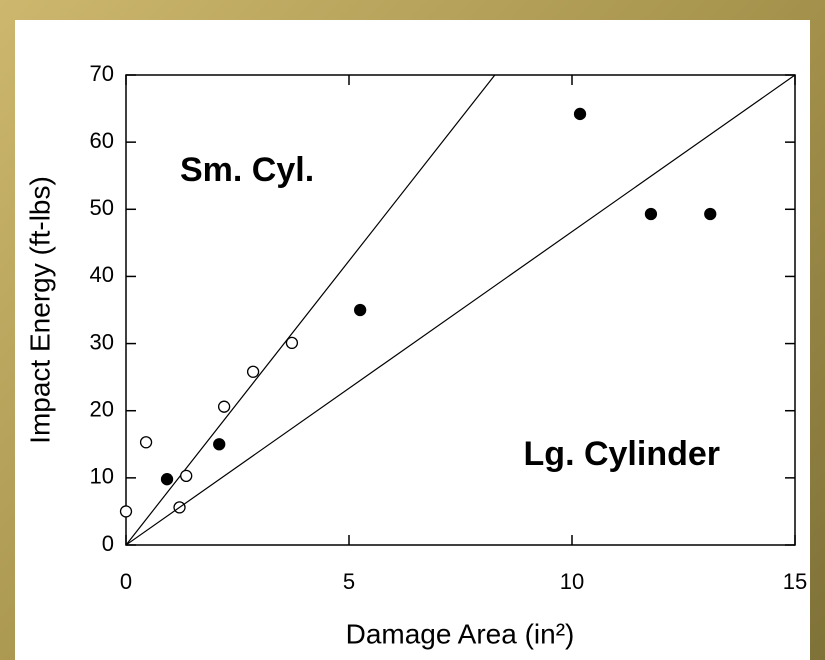  What do you see at coordinates (102, 274) in the screenshot?
I see `y-tick-label: 40` at bounding box center [102, 274].